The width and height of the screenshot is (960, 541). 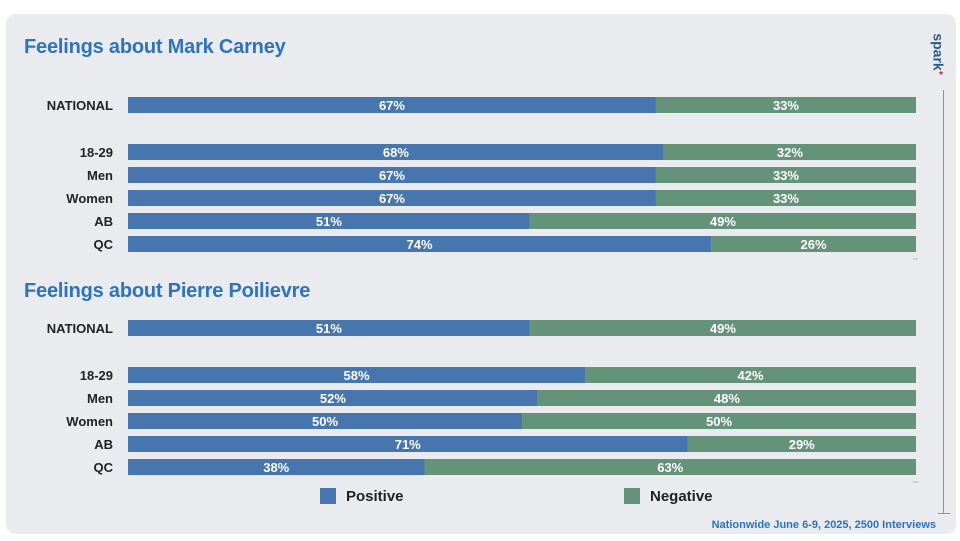 What do you see at coordinates (941, 75) in the screenshot?
I see `brand-star-icon: *` at bounding box center [941, 75].